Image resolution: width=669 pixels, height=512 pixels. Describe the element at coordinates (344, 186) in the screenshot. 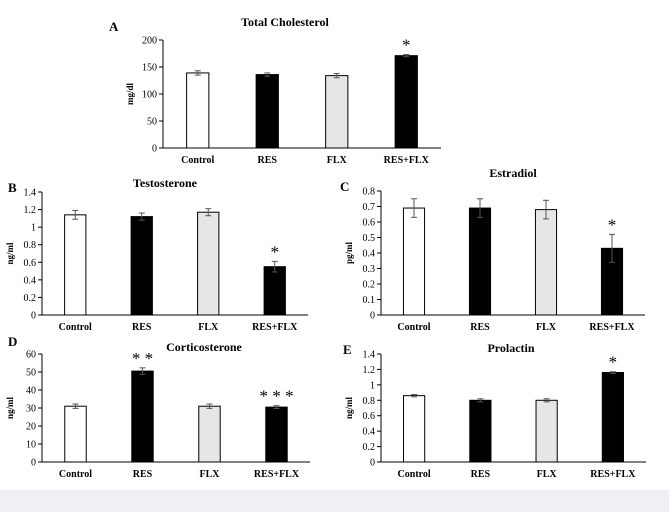

I see `panel-label: C` at that location.